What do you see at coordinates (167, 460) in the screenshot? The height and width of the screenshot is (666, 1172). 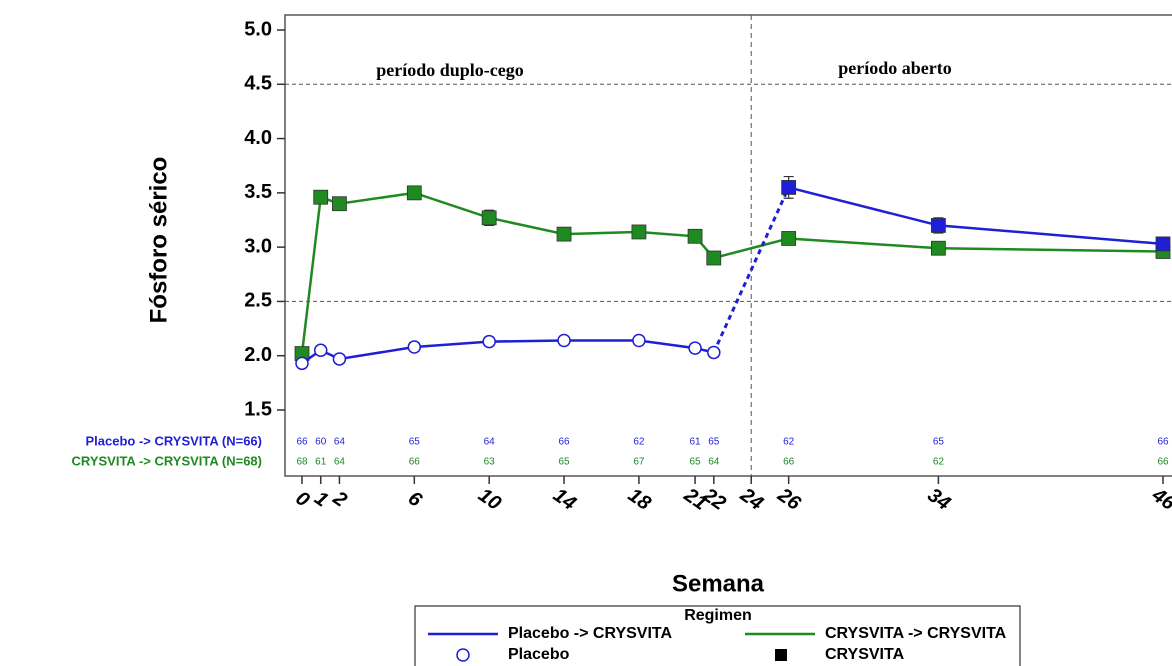 I see `count-row-label: CRYSVITA -> CRYSVITA (N=68)` at bounding box center [167, 460].